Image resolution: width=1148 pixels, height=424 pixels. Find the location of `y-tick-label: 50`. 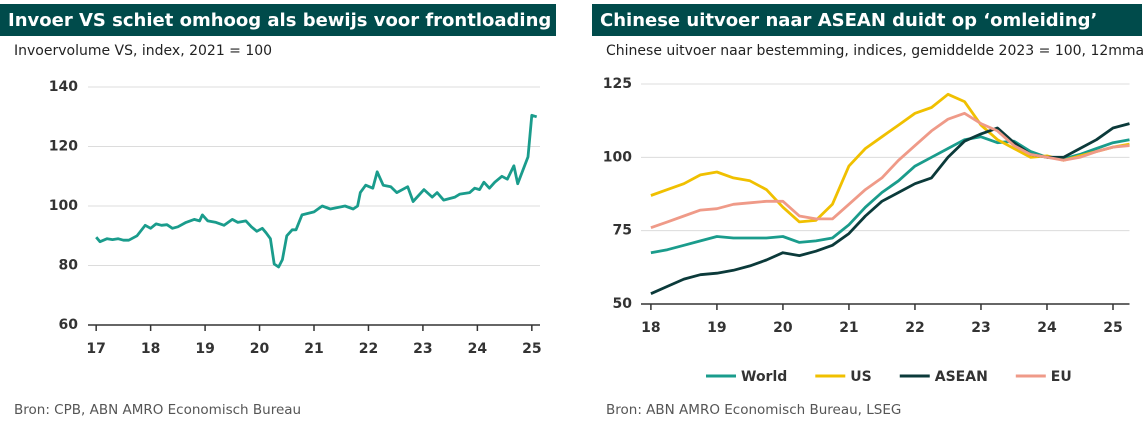

y-tick-label: 50 is located at coordinates (623, 304).